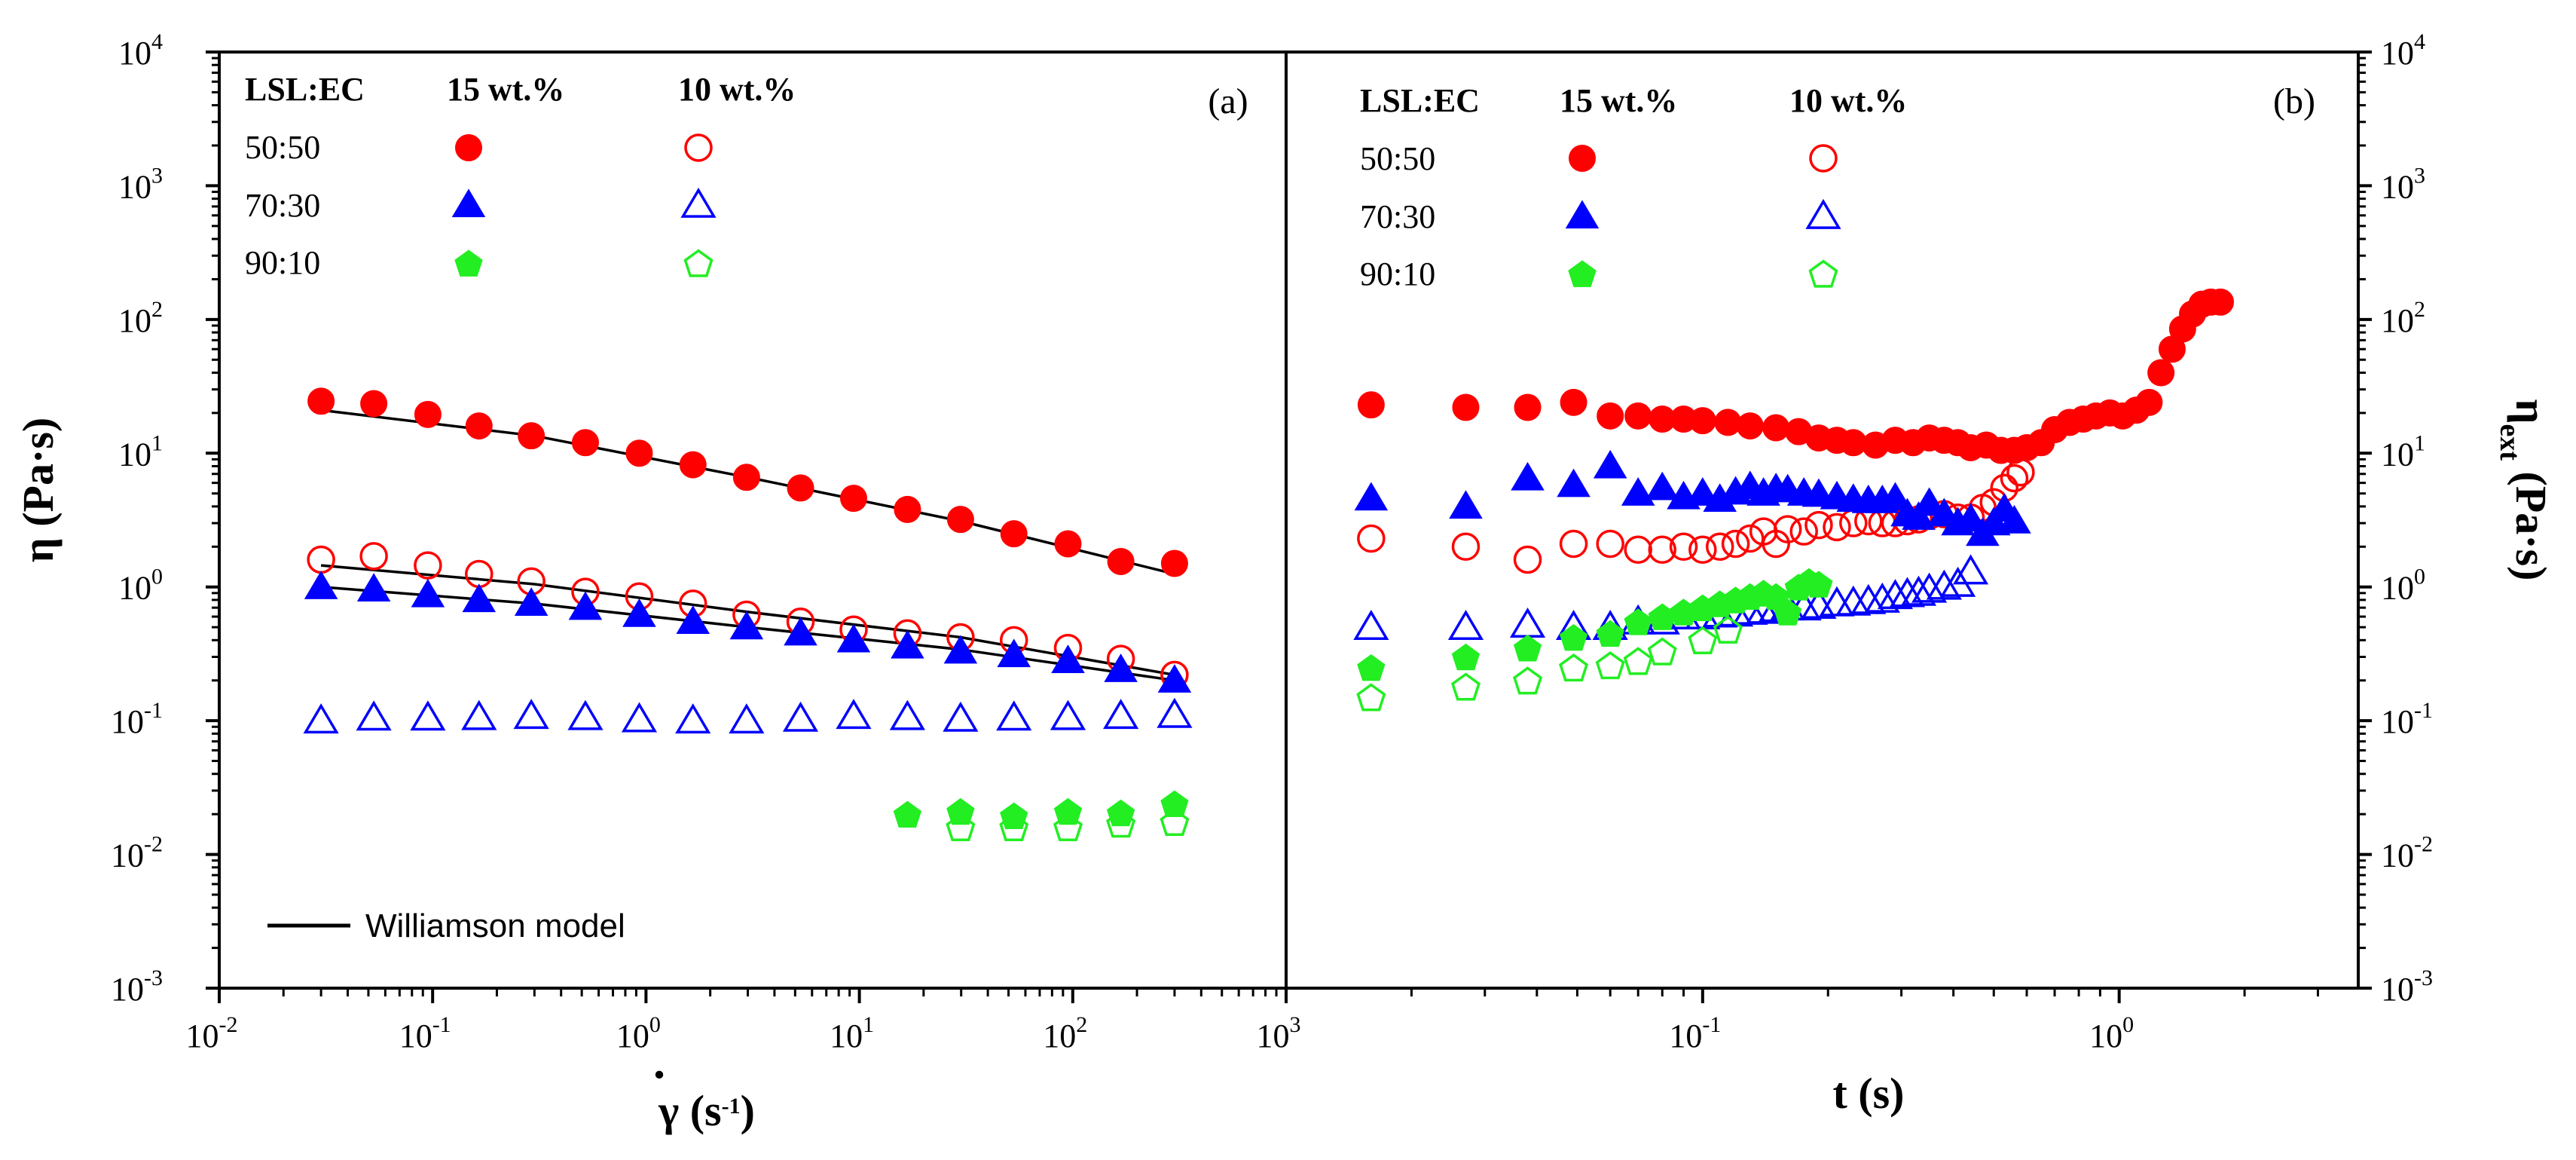 This screenshot has width=2576, height=1160. What do you see at coordinates (1618, 100) in the screenshot?
I see `legend-b-col1: 15 wt.%` at bounding box center [1618, 100].